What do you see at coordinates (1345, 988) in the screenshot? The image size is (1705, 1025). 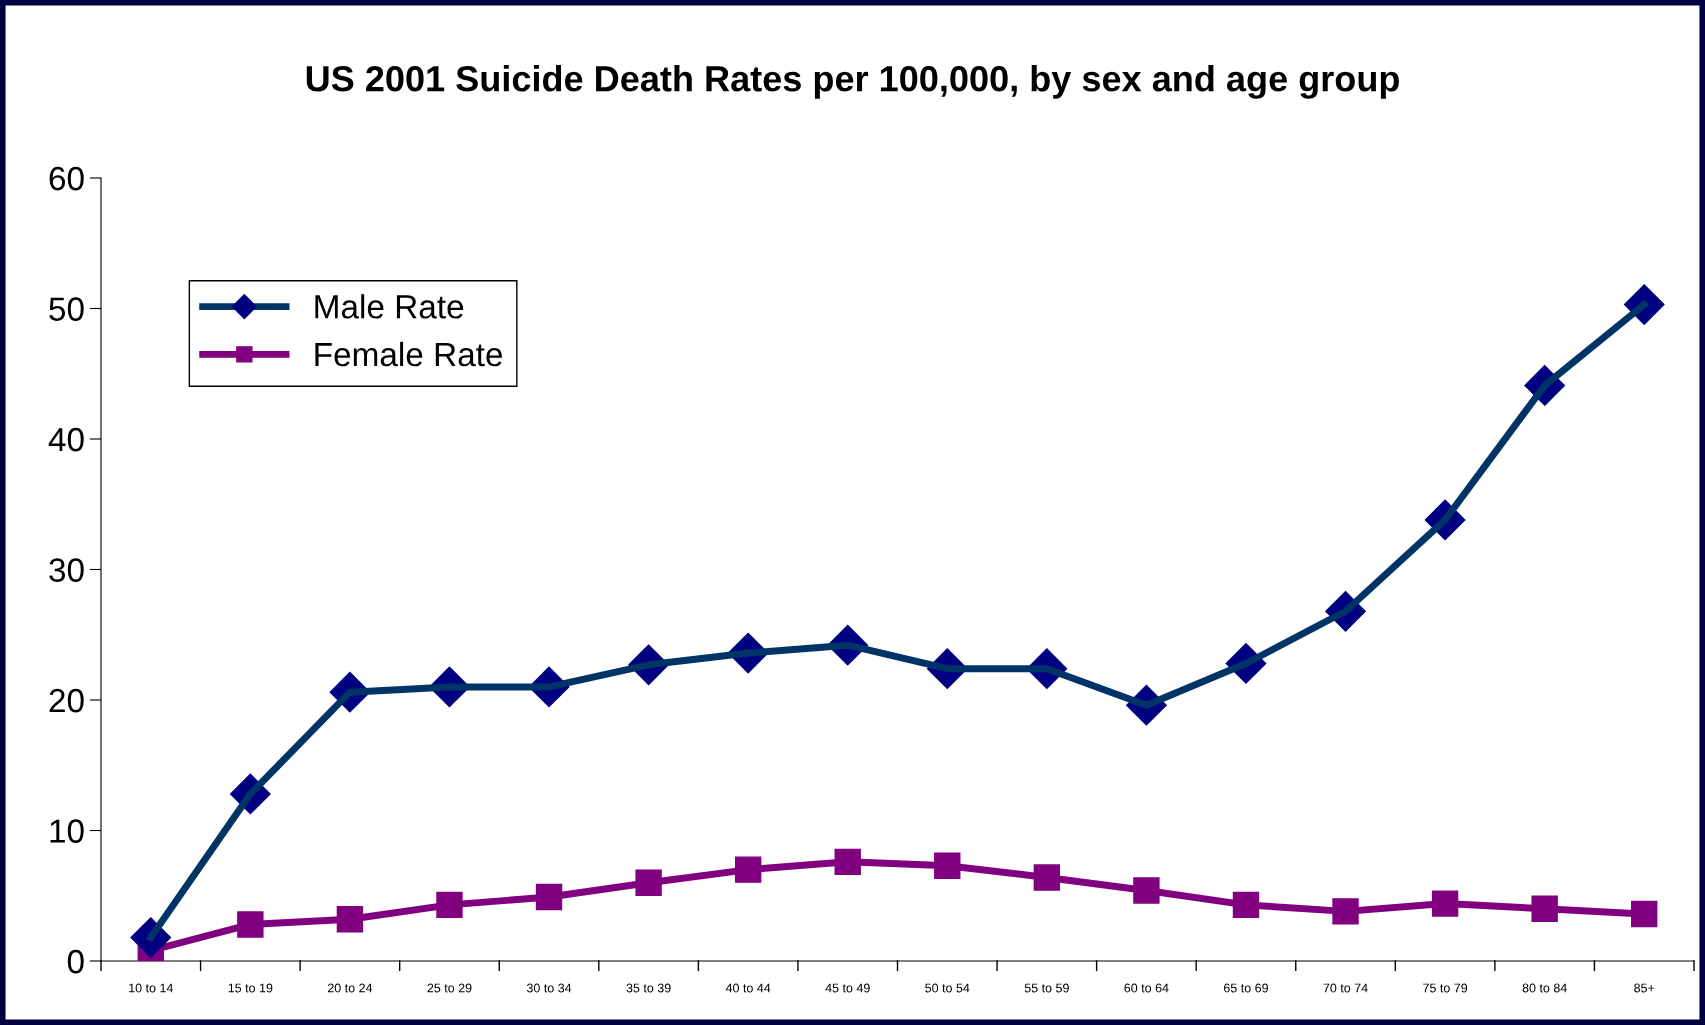 I see `x-tick-label: 70 to 74` at bounding box center [1345, 988].